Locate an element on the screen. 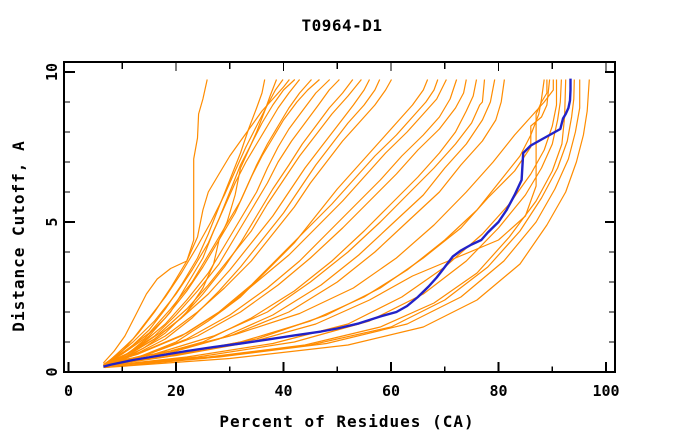 The height and width of the screenshot is (440, 680). prediction-model-curve is located at coordinates (155, 221).